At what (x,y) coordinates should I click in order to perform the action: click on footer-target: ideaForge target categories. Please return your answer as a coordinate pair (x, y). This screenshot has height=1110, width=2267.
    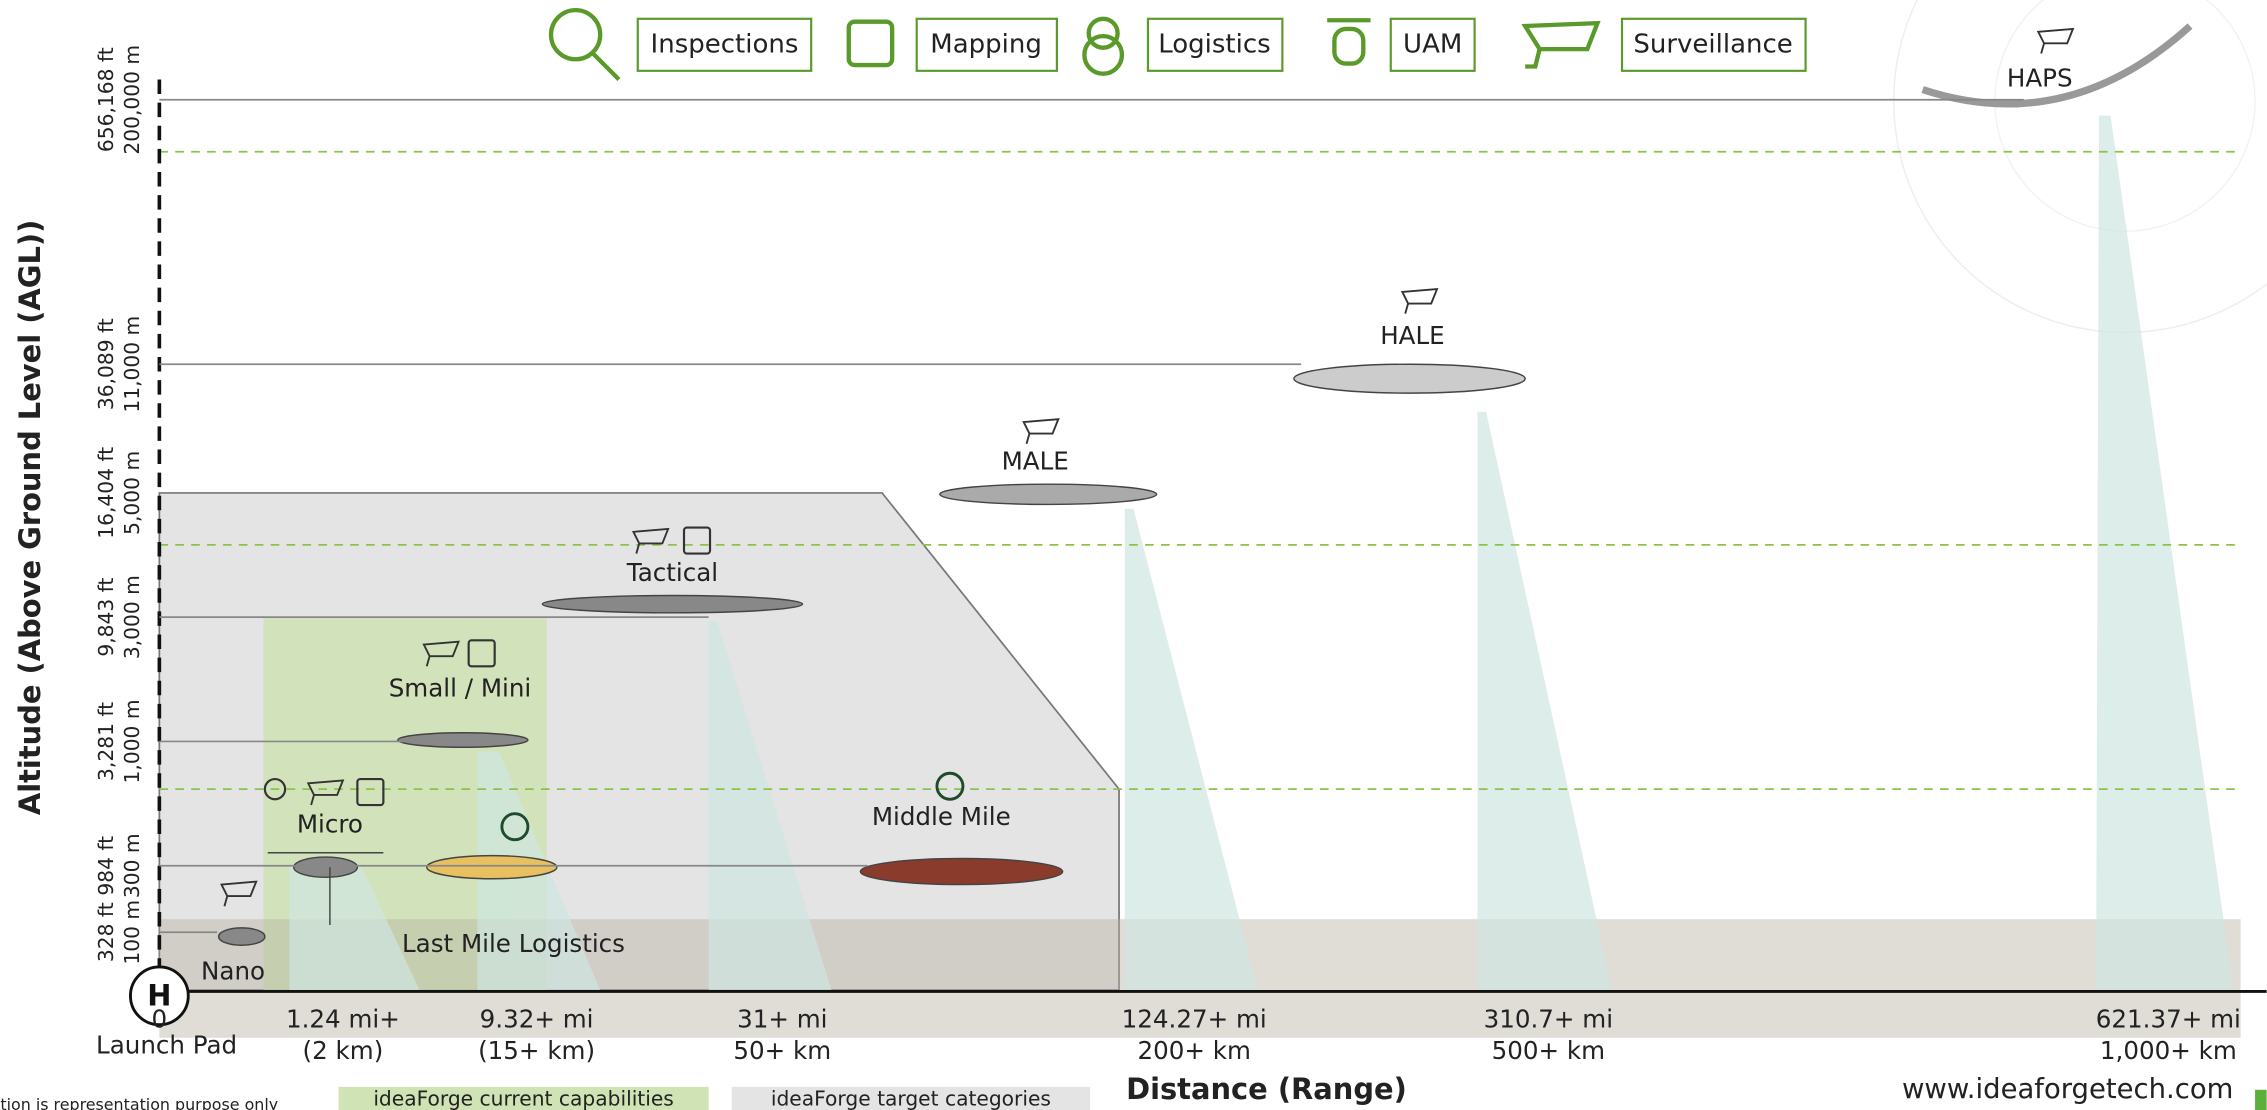
    Looking at the image, I should click on (911, 1098).